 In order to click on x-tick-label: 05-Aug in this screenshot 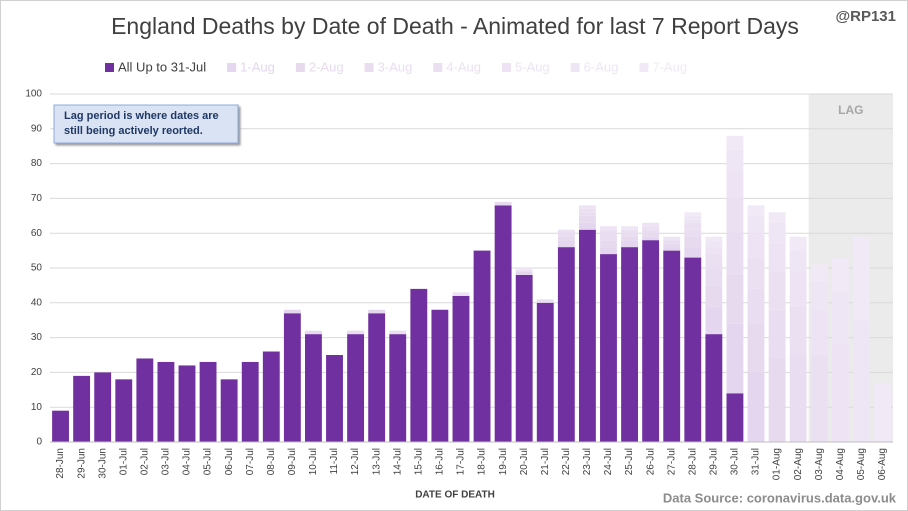, I will do `click(861, 464)`.